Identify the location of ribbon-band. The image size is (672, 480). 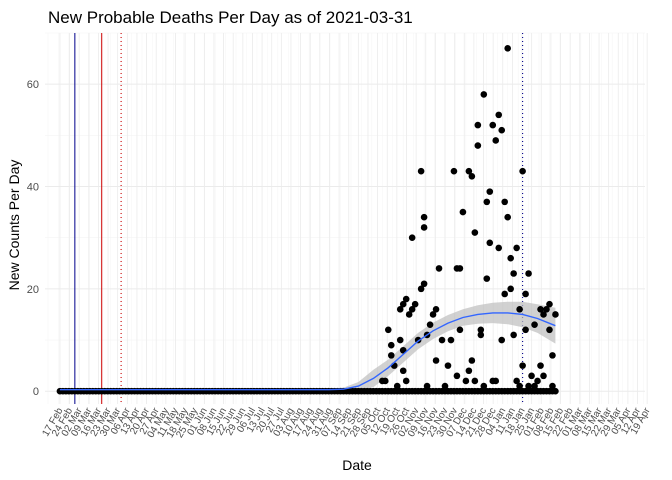
(307, 346).